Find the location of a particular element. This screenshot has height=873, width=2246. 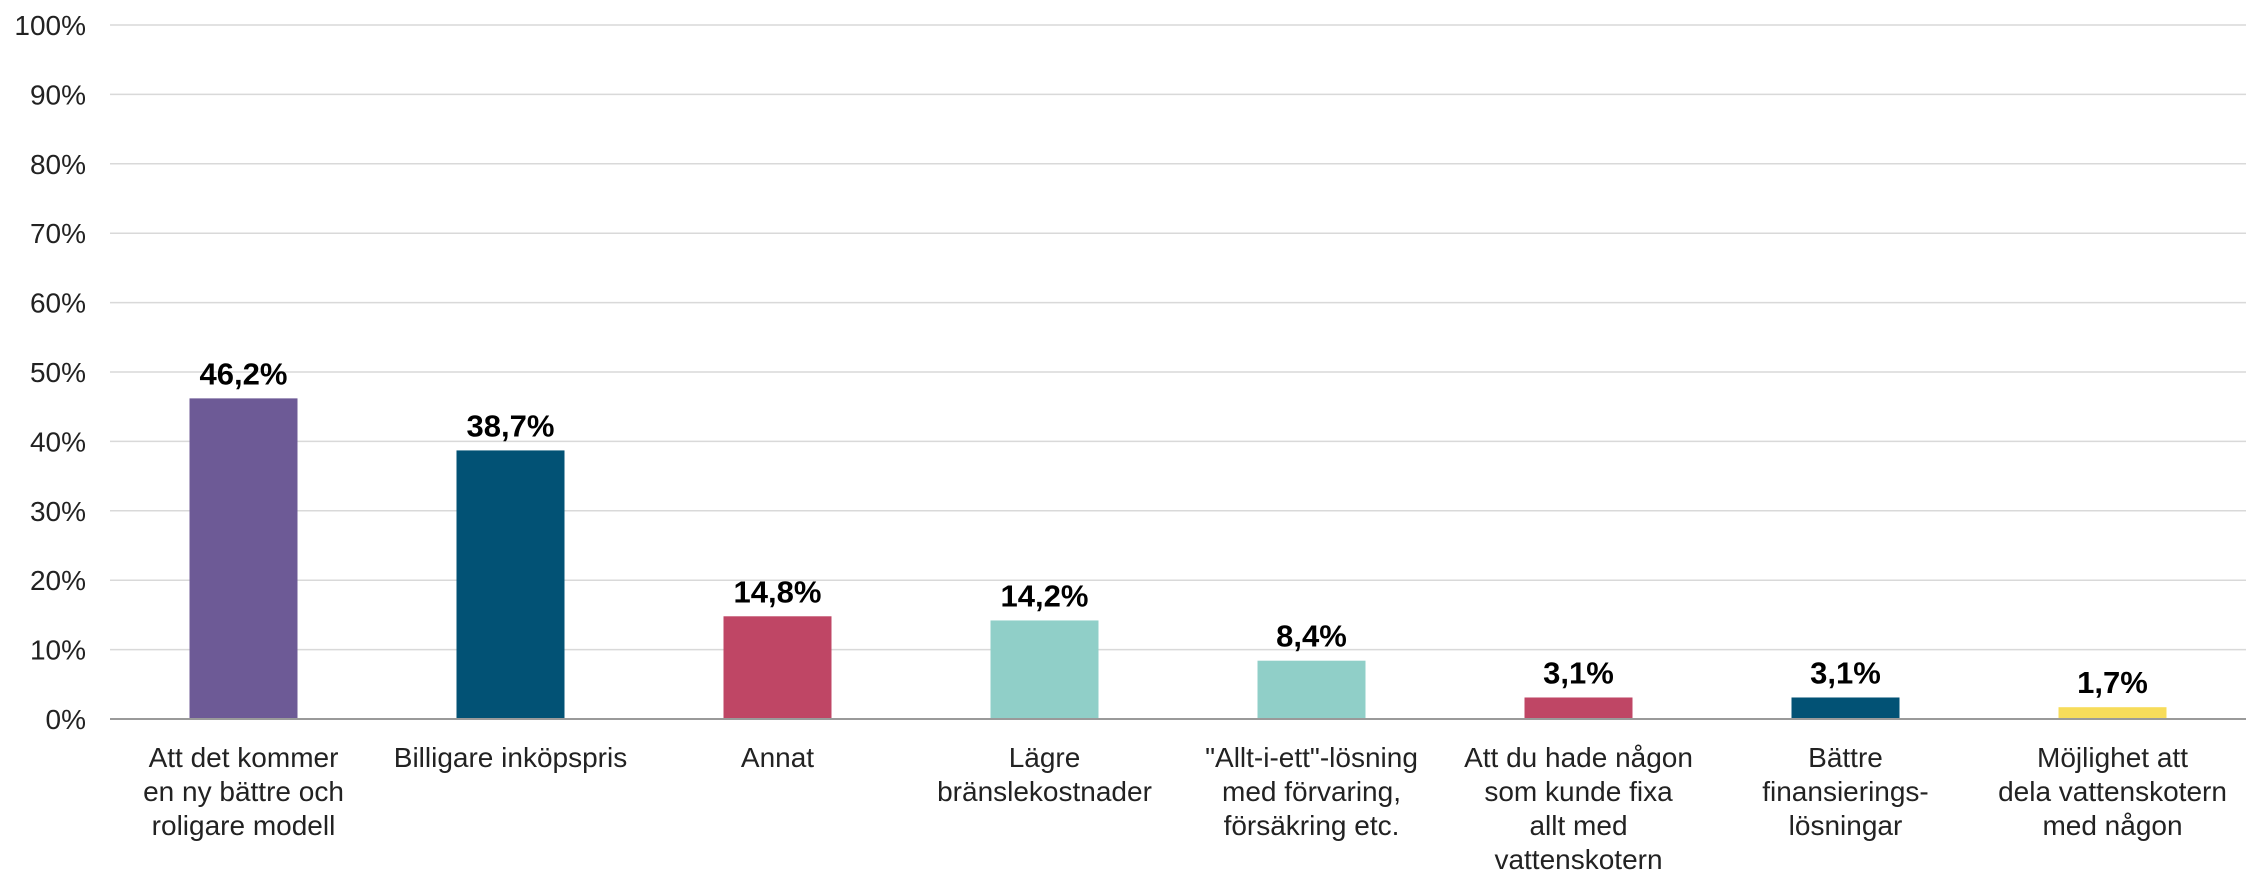

data-label: 1,7% is located at coordinates (2112, 682).